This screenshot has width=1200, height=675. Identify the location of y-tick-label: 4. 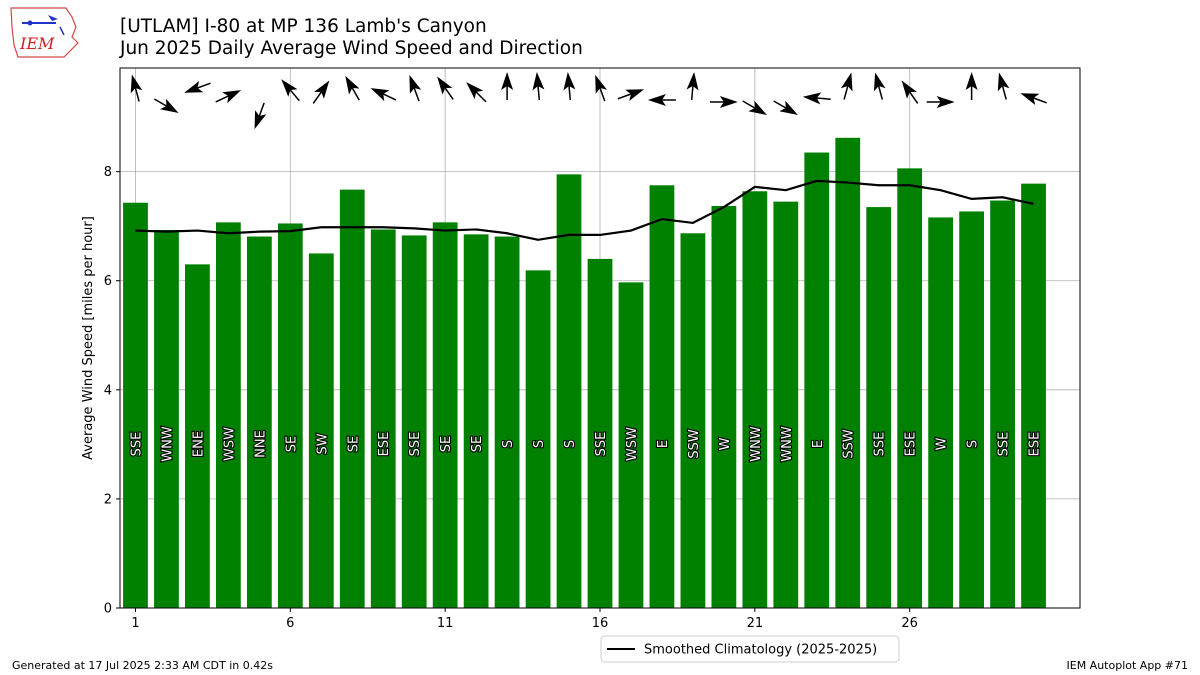
(108, 390).